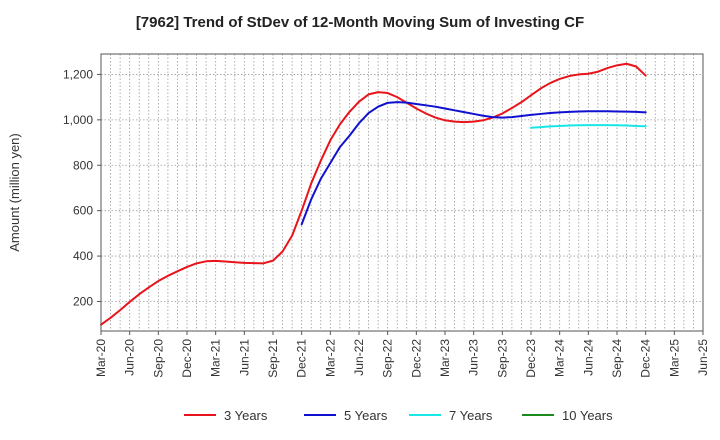 The image size is (720, 440). I want to click on y-tick-label: 400, so click(83, 256).